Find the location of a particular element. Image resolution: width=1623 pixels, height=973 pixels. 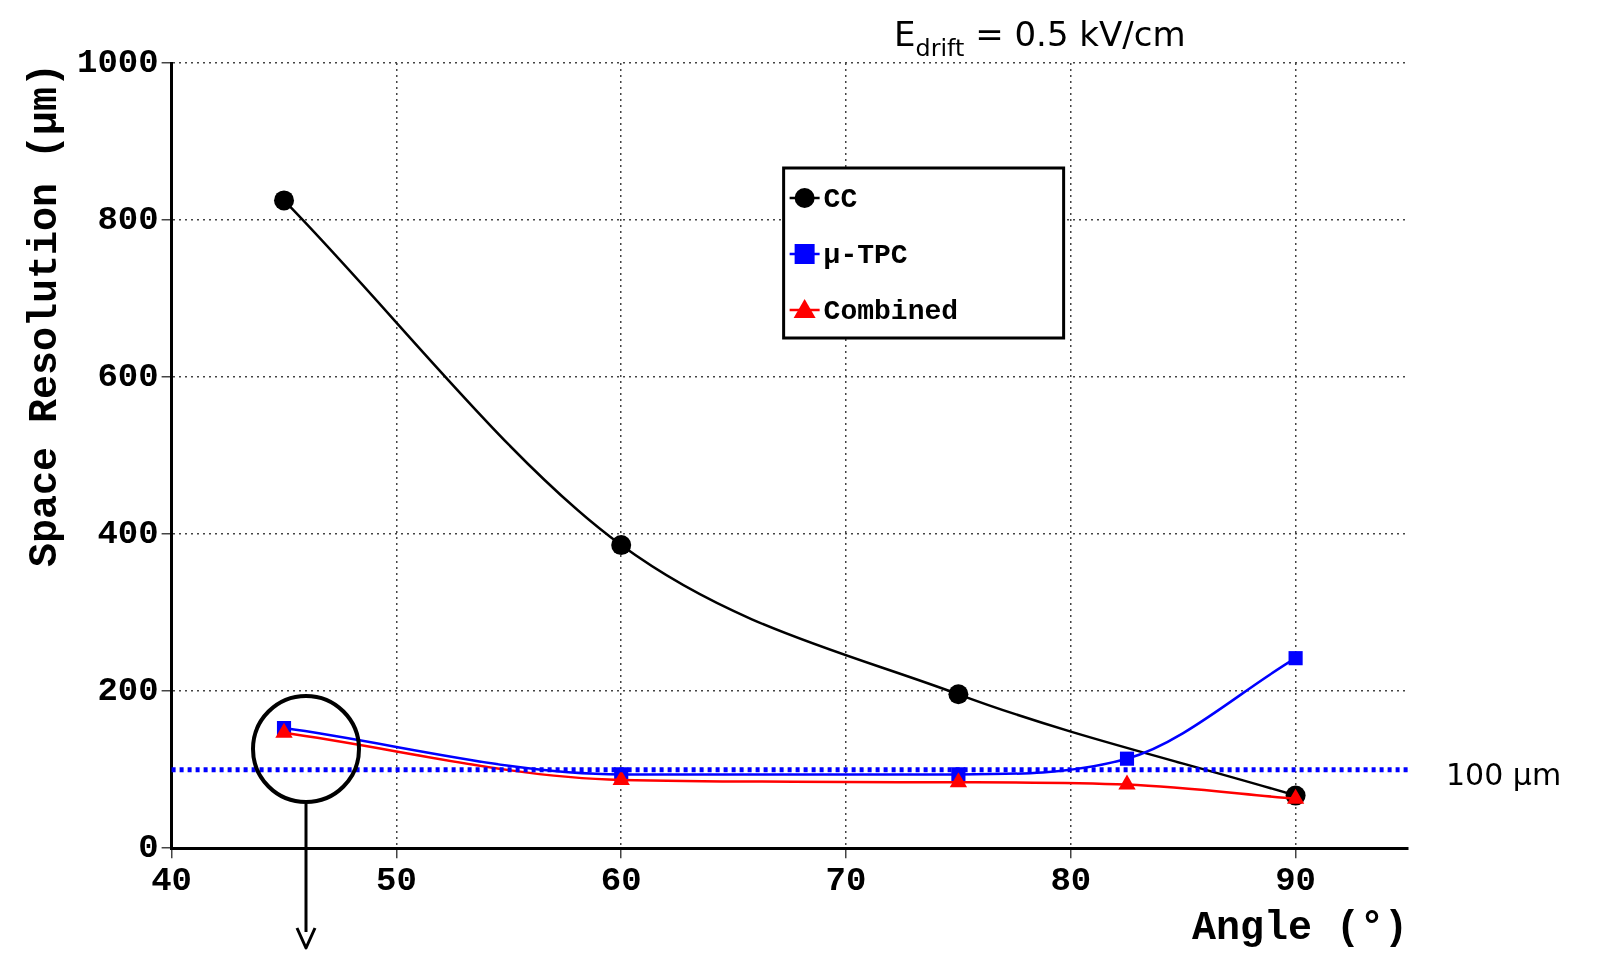

ref-line-label: 100 µm is located at coordinates (1504, 775).